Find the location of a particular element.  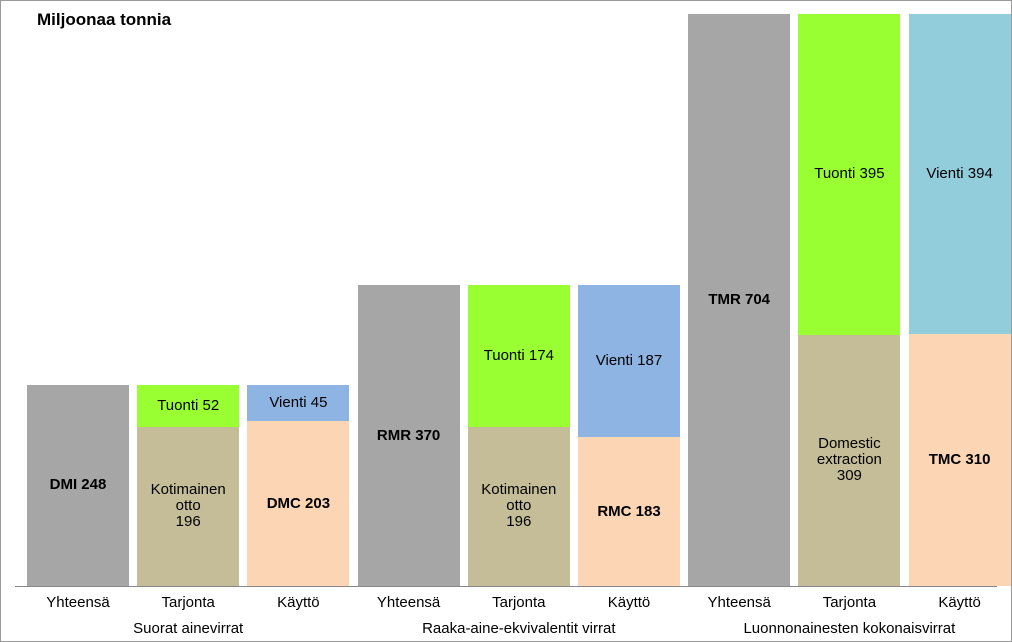

bar-segment: Vienti 45 is located at coordinates (298, 403).